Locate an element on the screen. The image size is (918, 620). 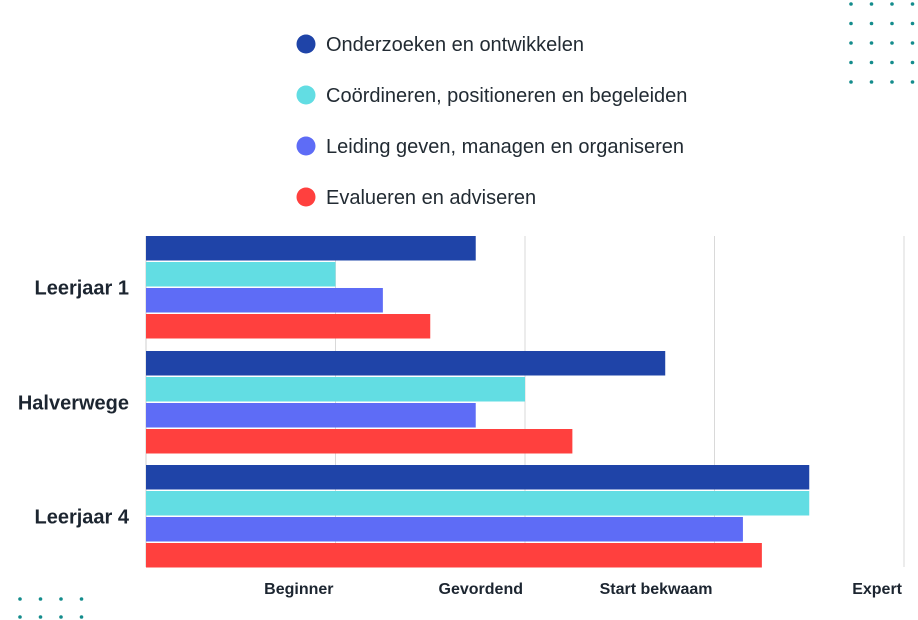
bar-leerjaar-1-leiding-geven-managen-en-organiseren is located at coordinates (264, 300).